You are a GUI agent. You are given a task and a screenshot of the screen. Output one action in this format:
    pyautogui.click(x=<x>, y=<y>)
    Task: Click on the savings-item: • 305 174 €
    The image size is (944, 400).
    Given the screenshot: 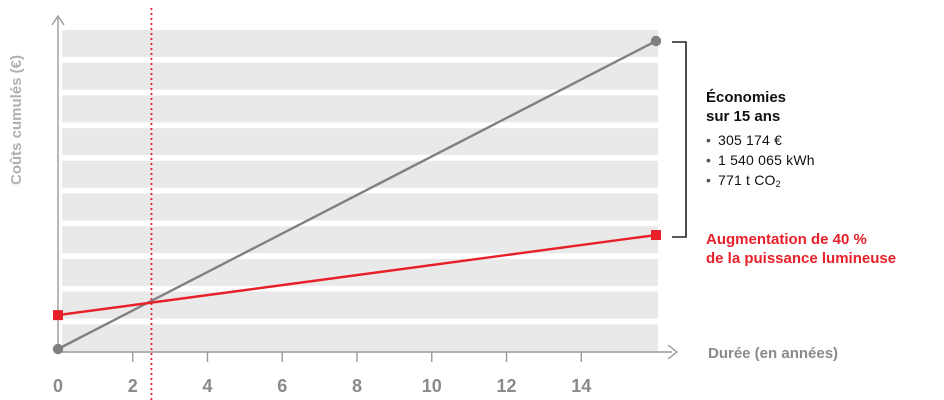 What is the action you would take?
    pyautogui.click(x=760, y=140)
    